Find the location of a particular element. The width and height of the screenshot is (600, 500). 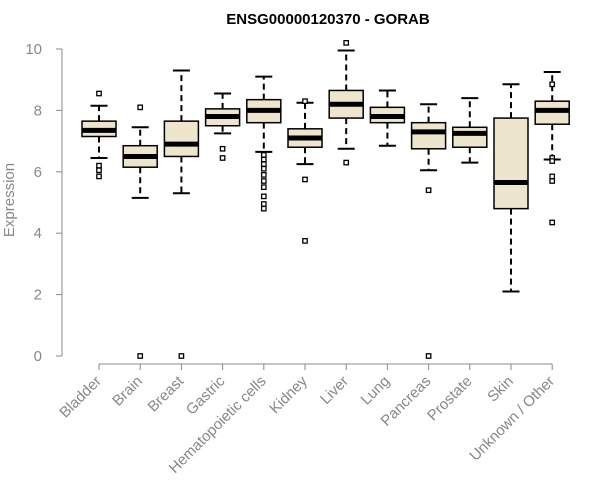

box-lung is located at coordinates (387, 118).